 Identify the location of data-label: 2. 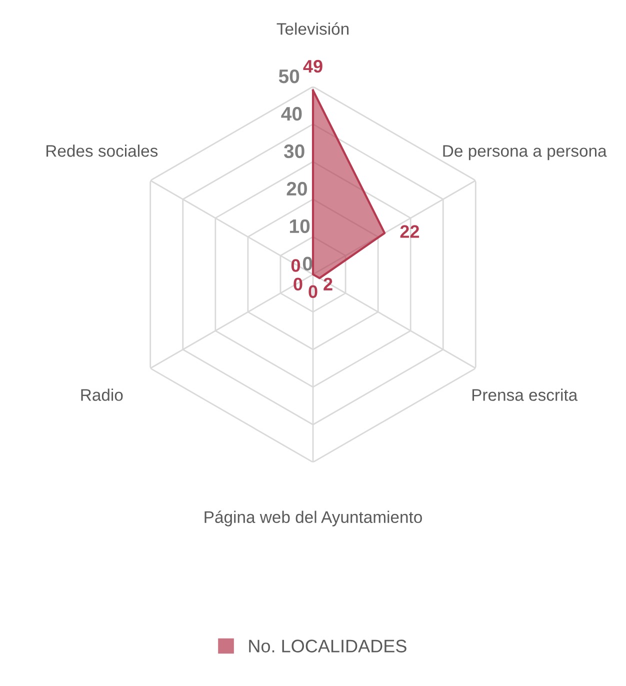
(328, 284).